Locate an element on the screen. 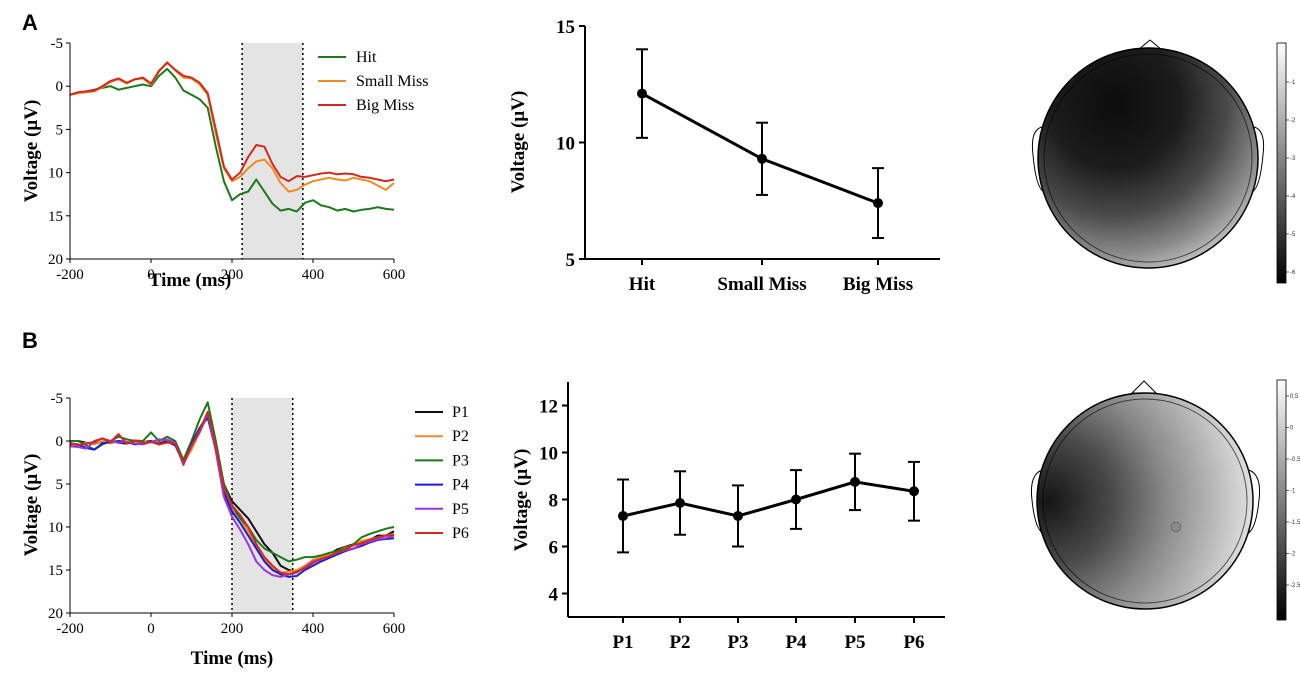  colorbar-tick-label: -0.5 is located at coordinates (1295, 460).